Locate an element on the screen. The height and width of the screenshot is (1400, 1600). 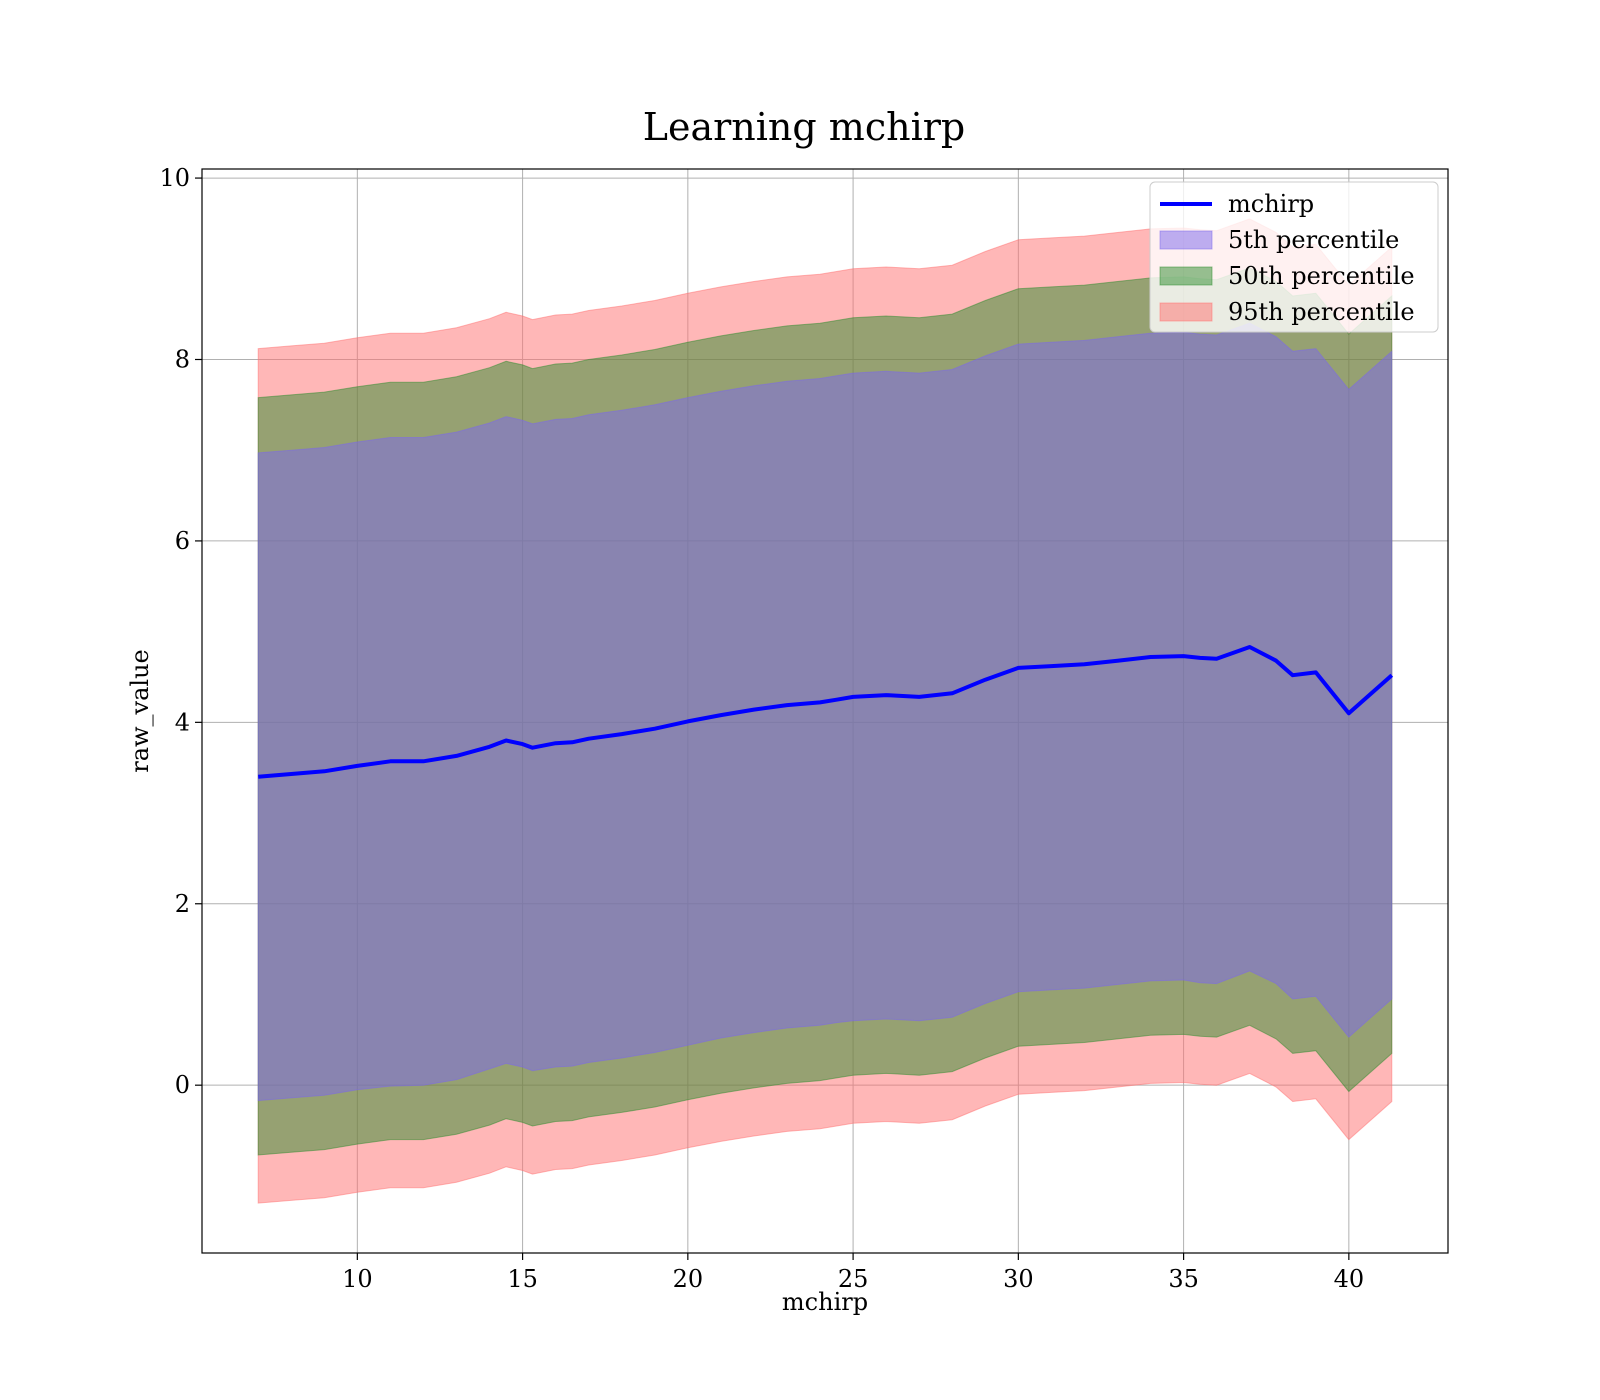
y-tick-label: 0 is located at coordinates (182, 1085).